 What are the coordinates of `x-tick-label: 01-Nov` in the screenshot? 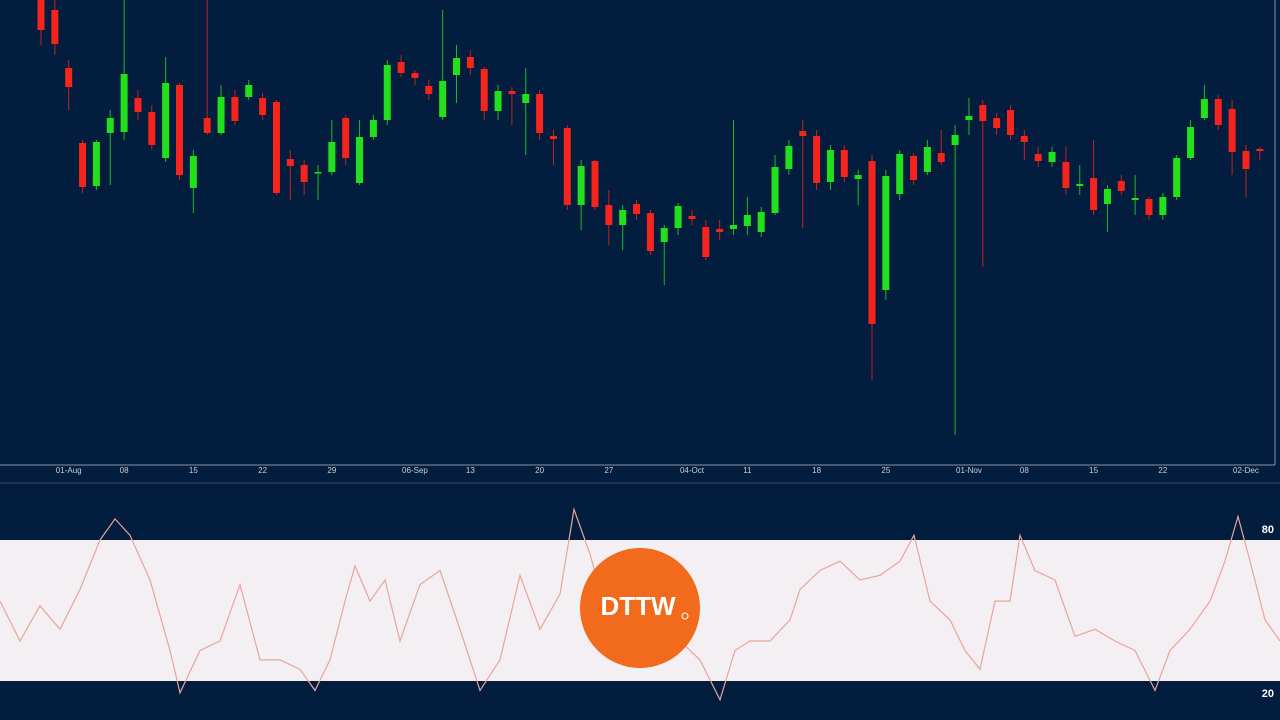 It's located at (969, 470).